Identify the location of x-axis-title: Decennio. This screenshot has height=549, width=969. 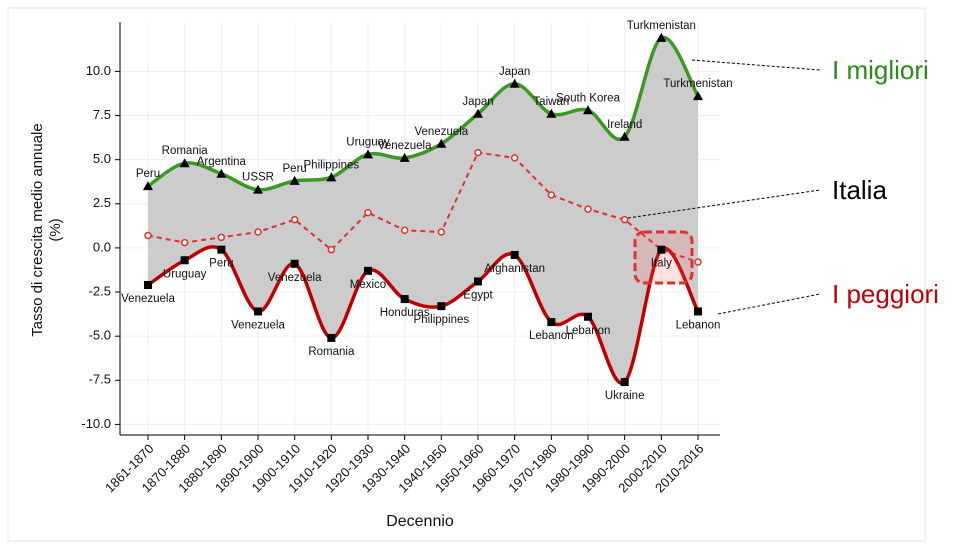
(420, 521).